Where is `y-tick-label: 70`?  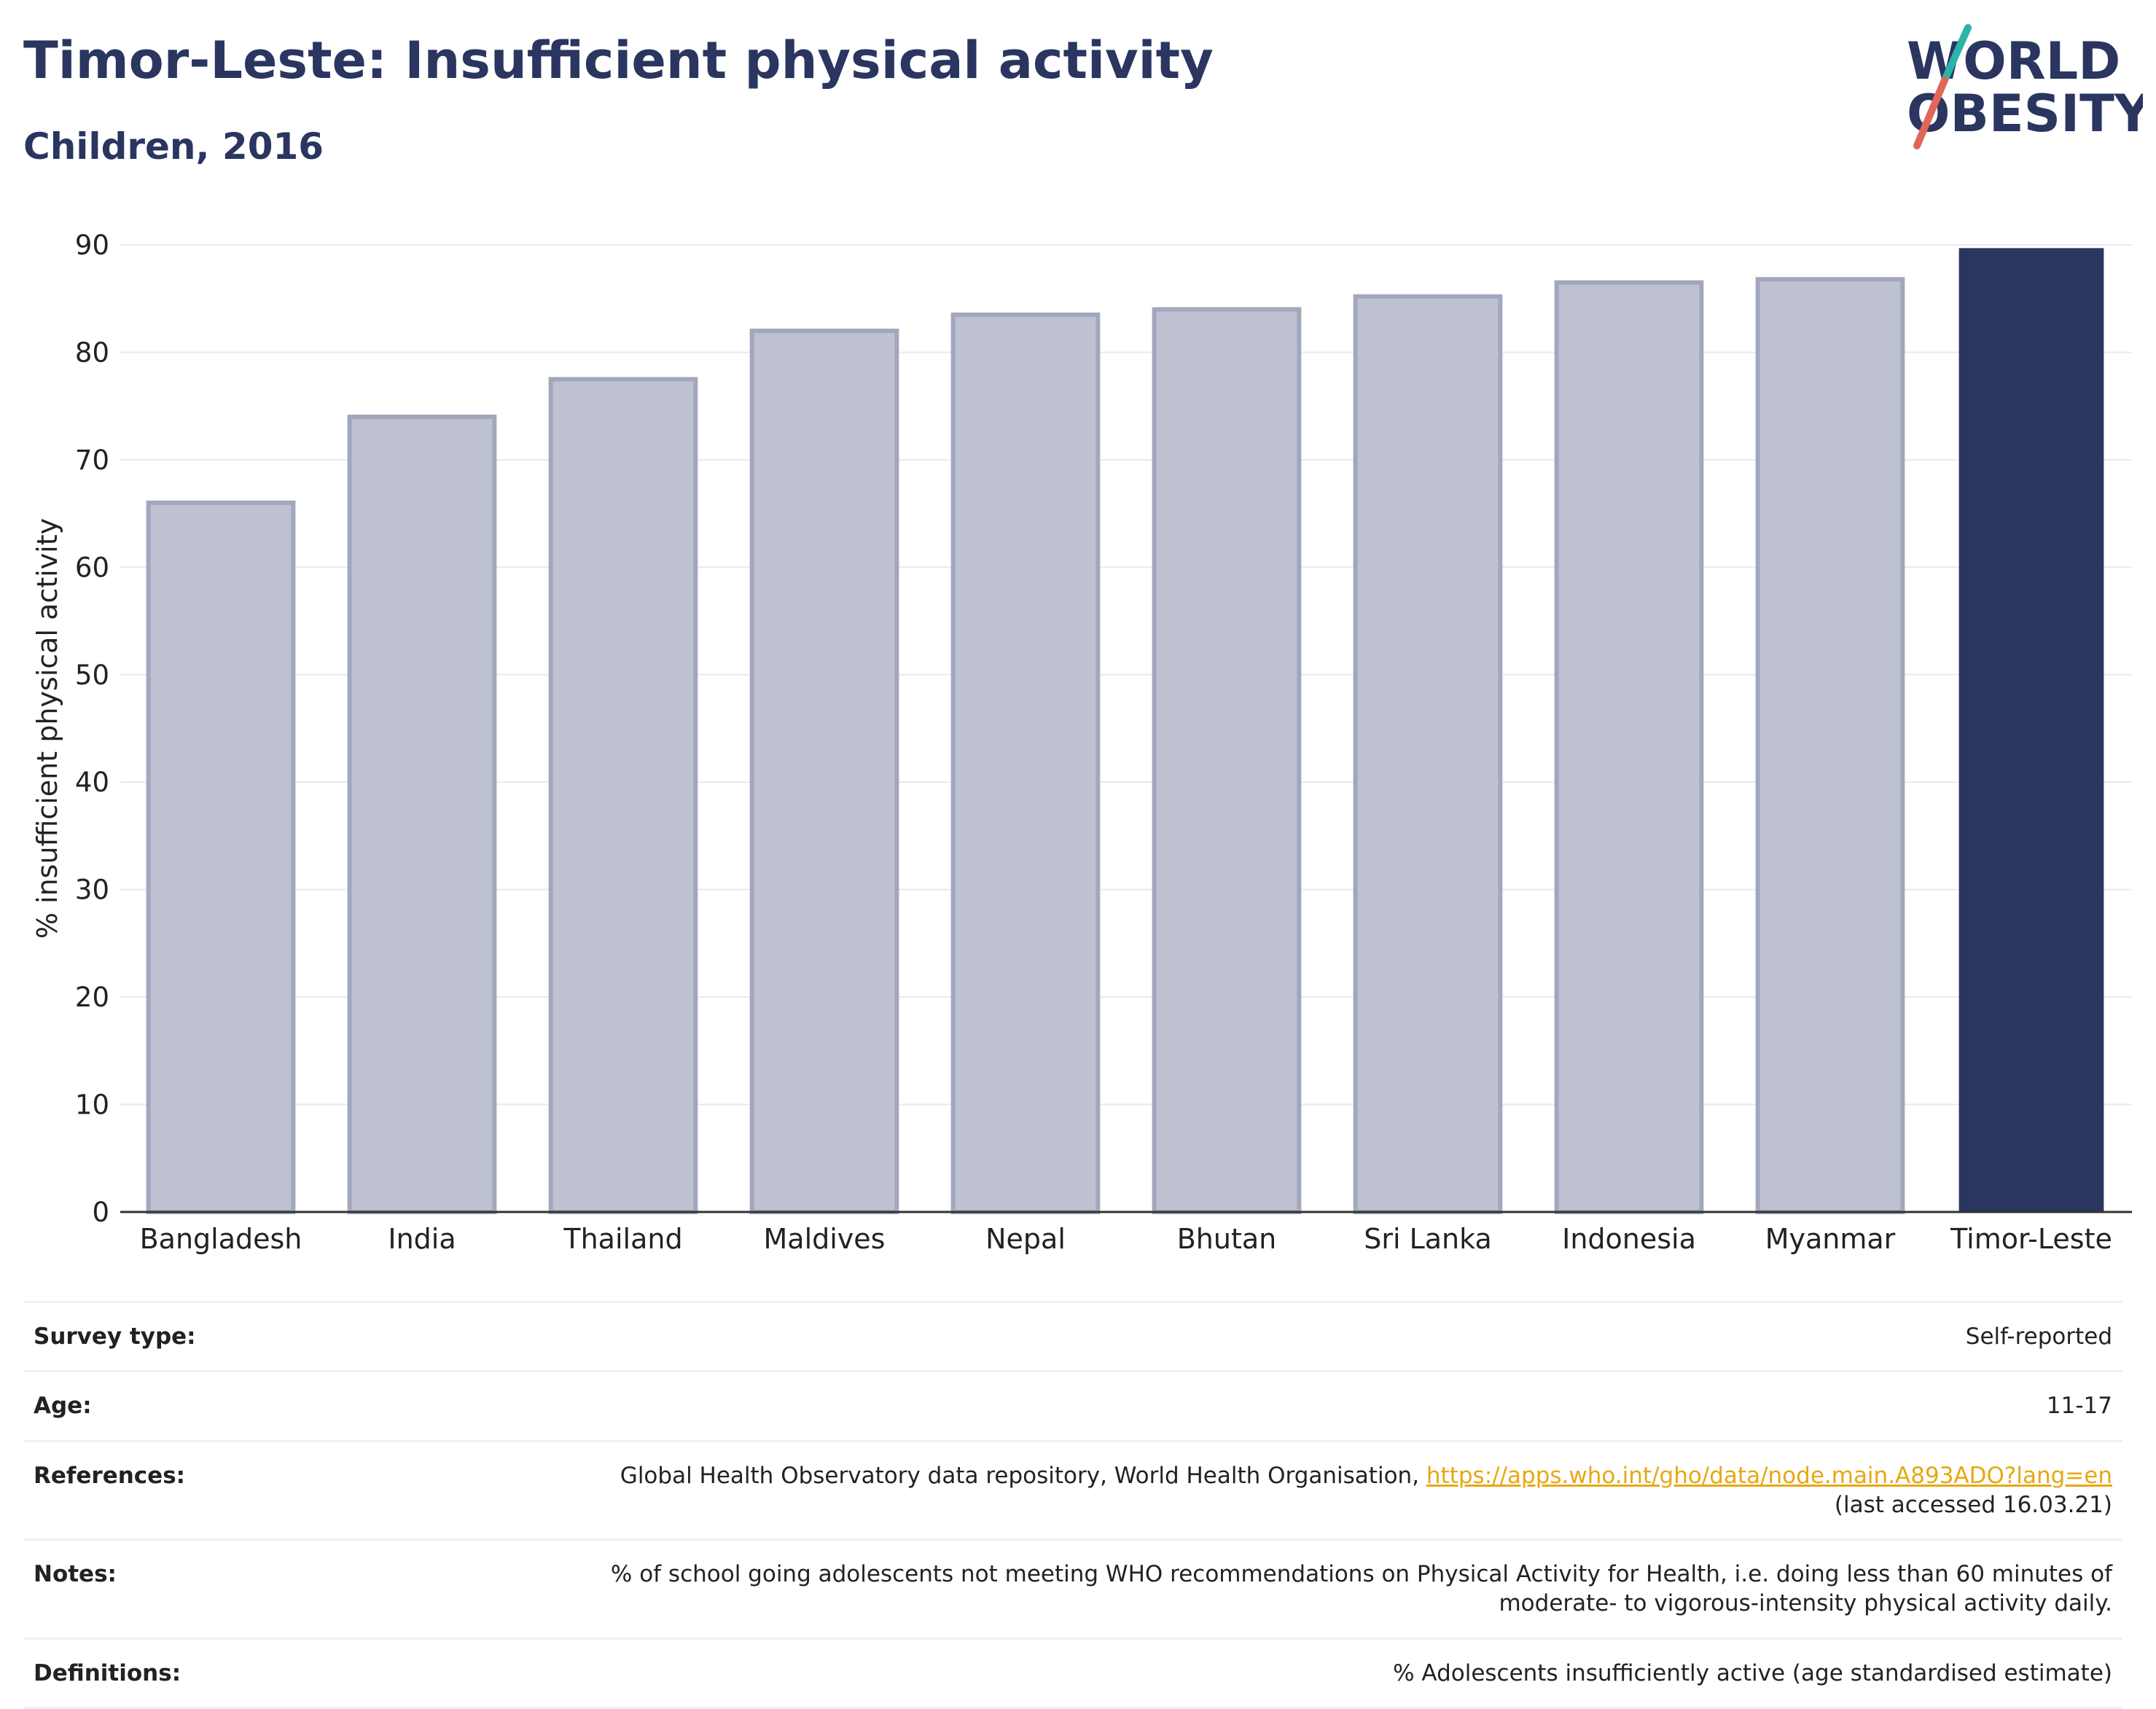 y-tick-label: 70 is located at coordinates (92, 460).